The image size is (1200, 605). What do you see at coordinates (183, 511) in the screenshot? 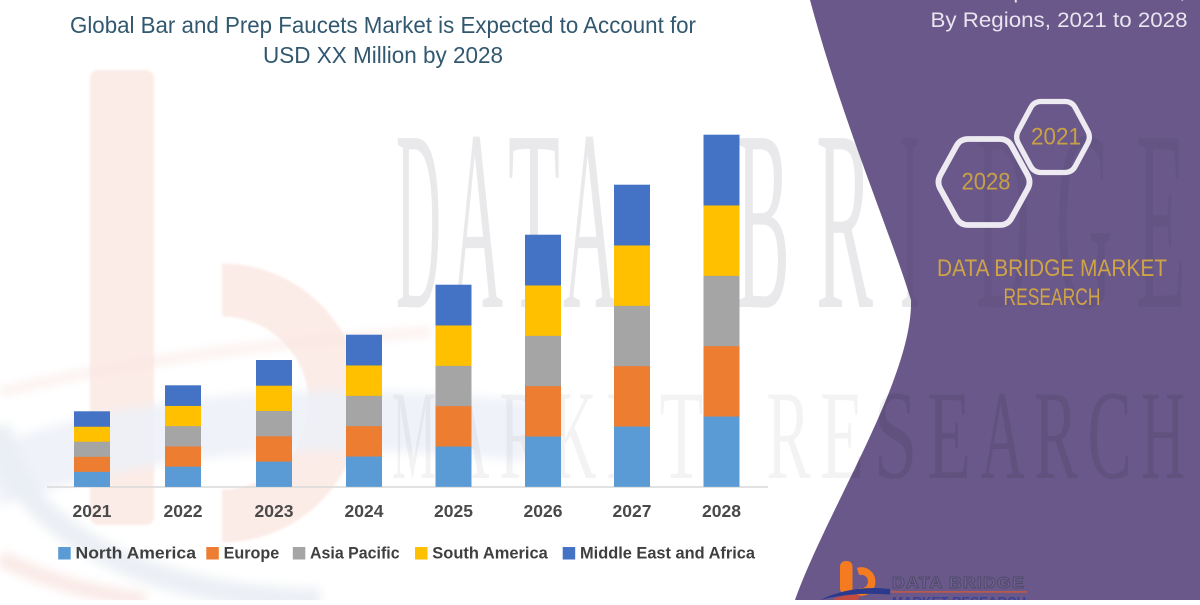
I see `svg-text: 2022` at bounding box center [183, 511].